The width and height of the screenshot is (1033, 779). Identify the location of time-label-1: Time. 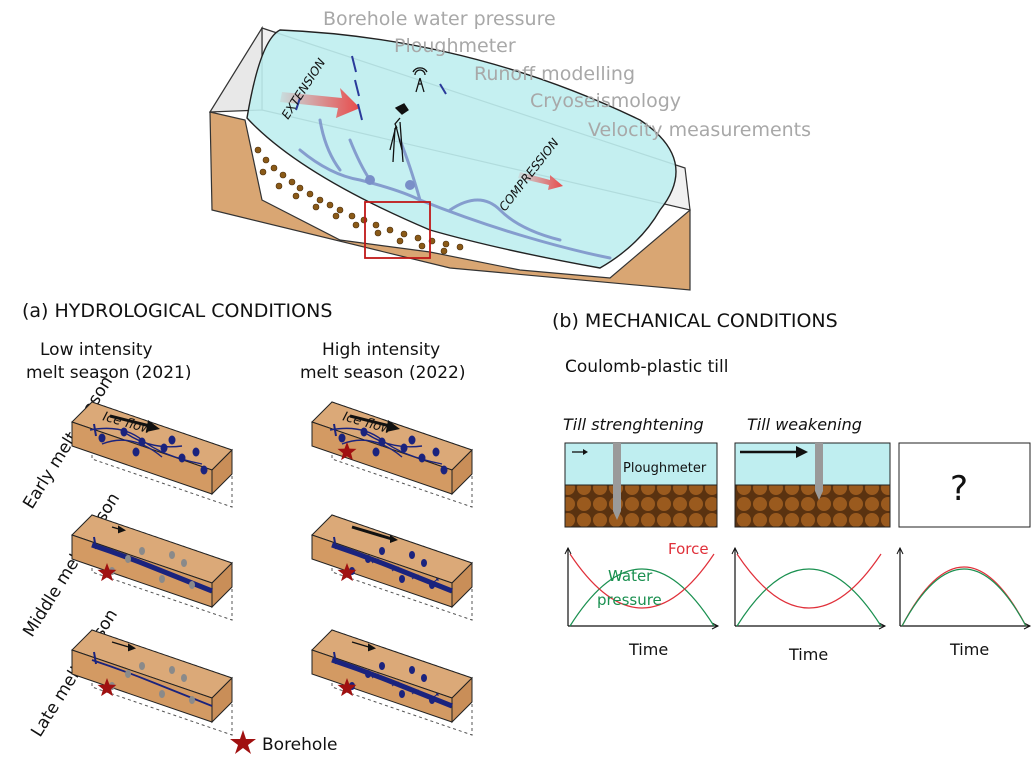
(648, 649).